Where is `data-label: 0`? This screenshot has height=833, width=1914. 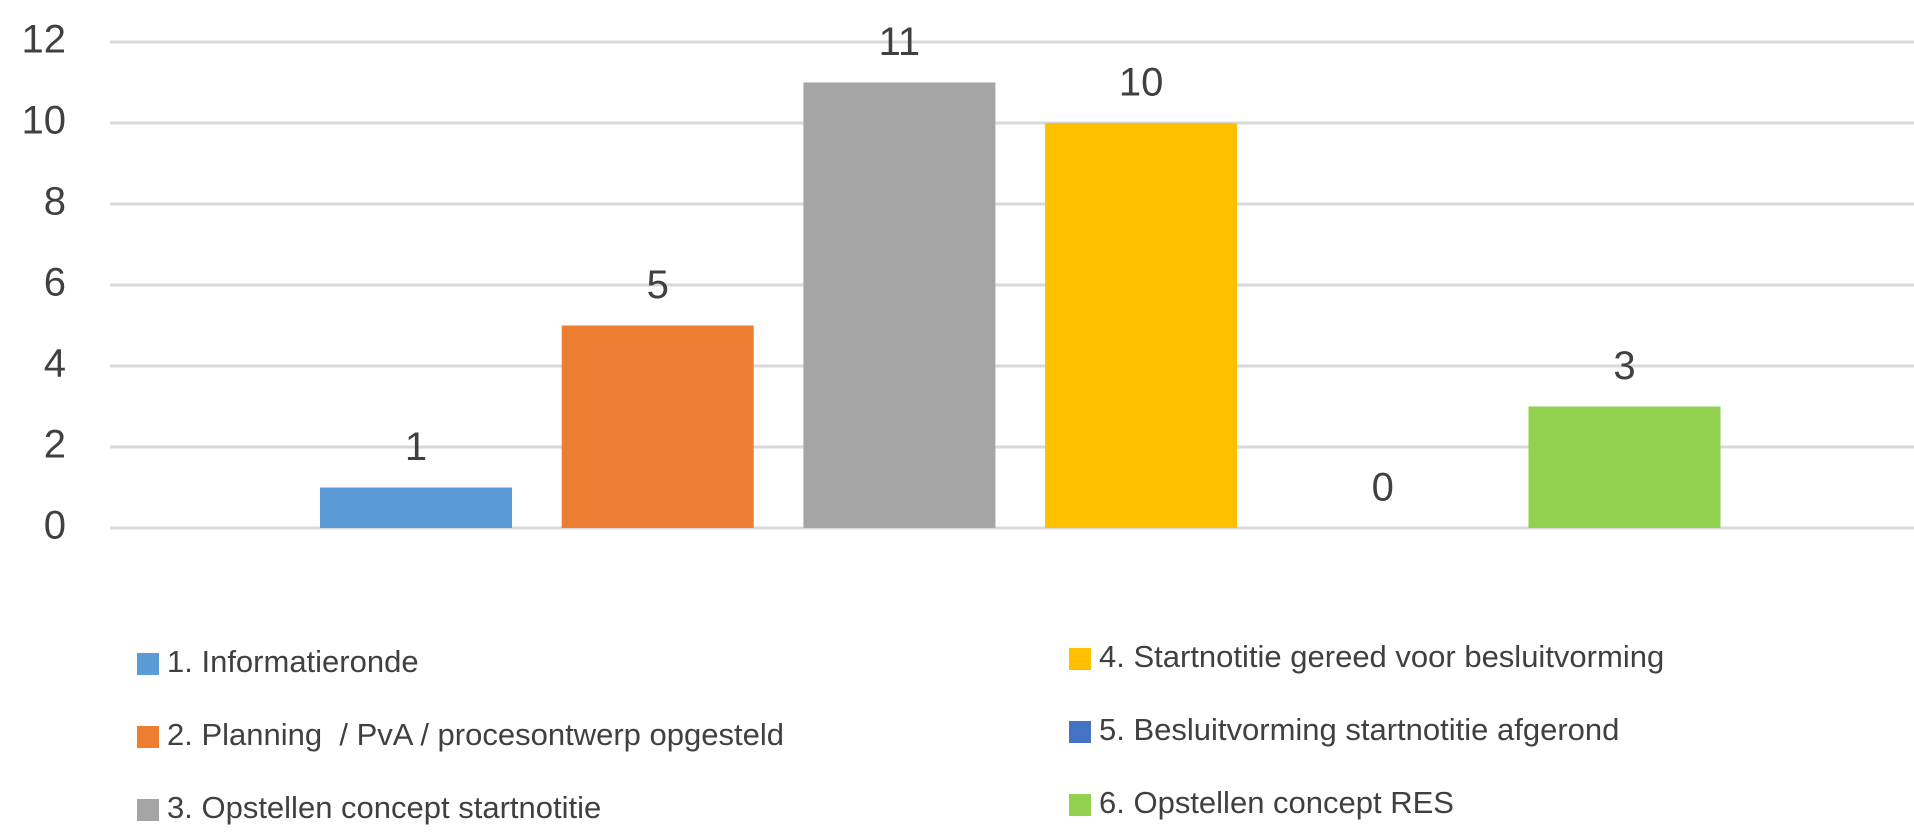 data-label: 0 is located at coordinates (1383, 488).